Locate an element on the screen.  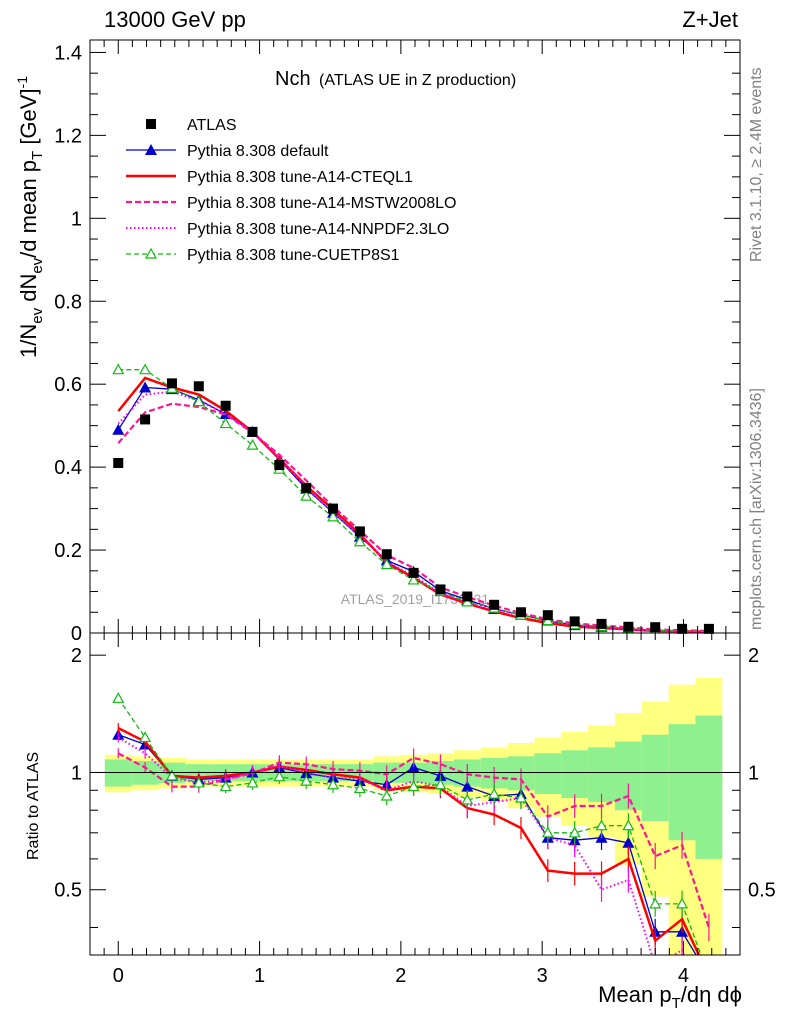
x-tick-label: 1 is located at coordinates (259, 976).